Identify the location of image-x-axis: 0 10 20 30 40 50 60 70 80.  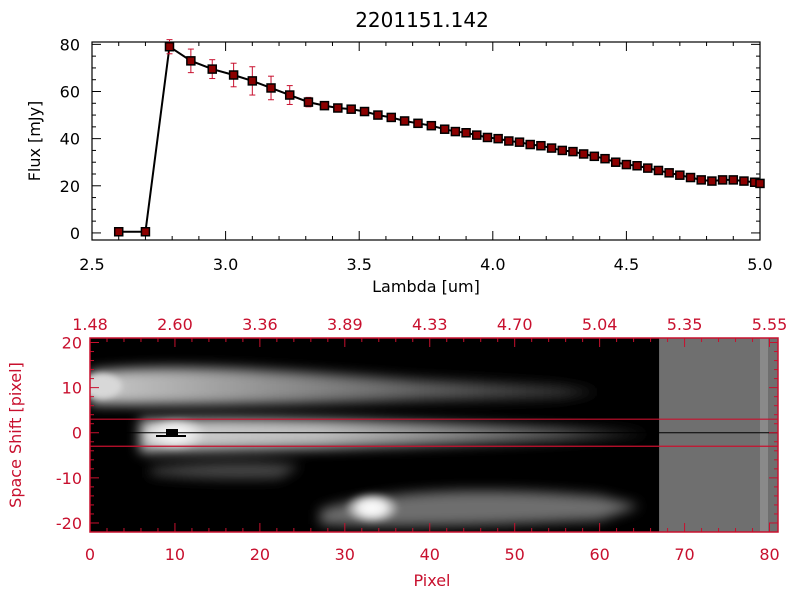
(432, 543).